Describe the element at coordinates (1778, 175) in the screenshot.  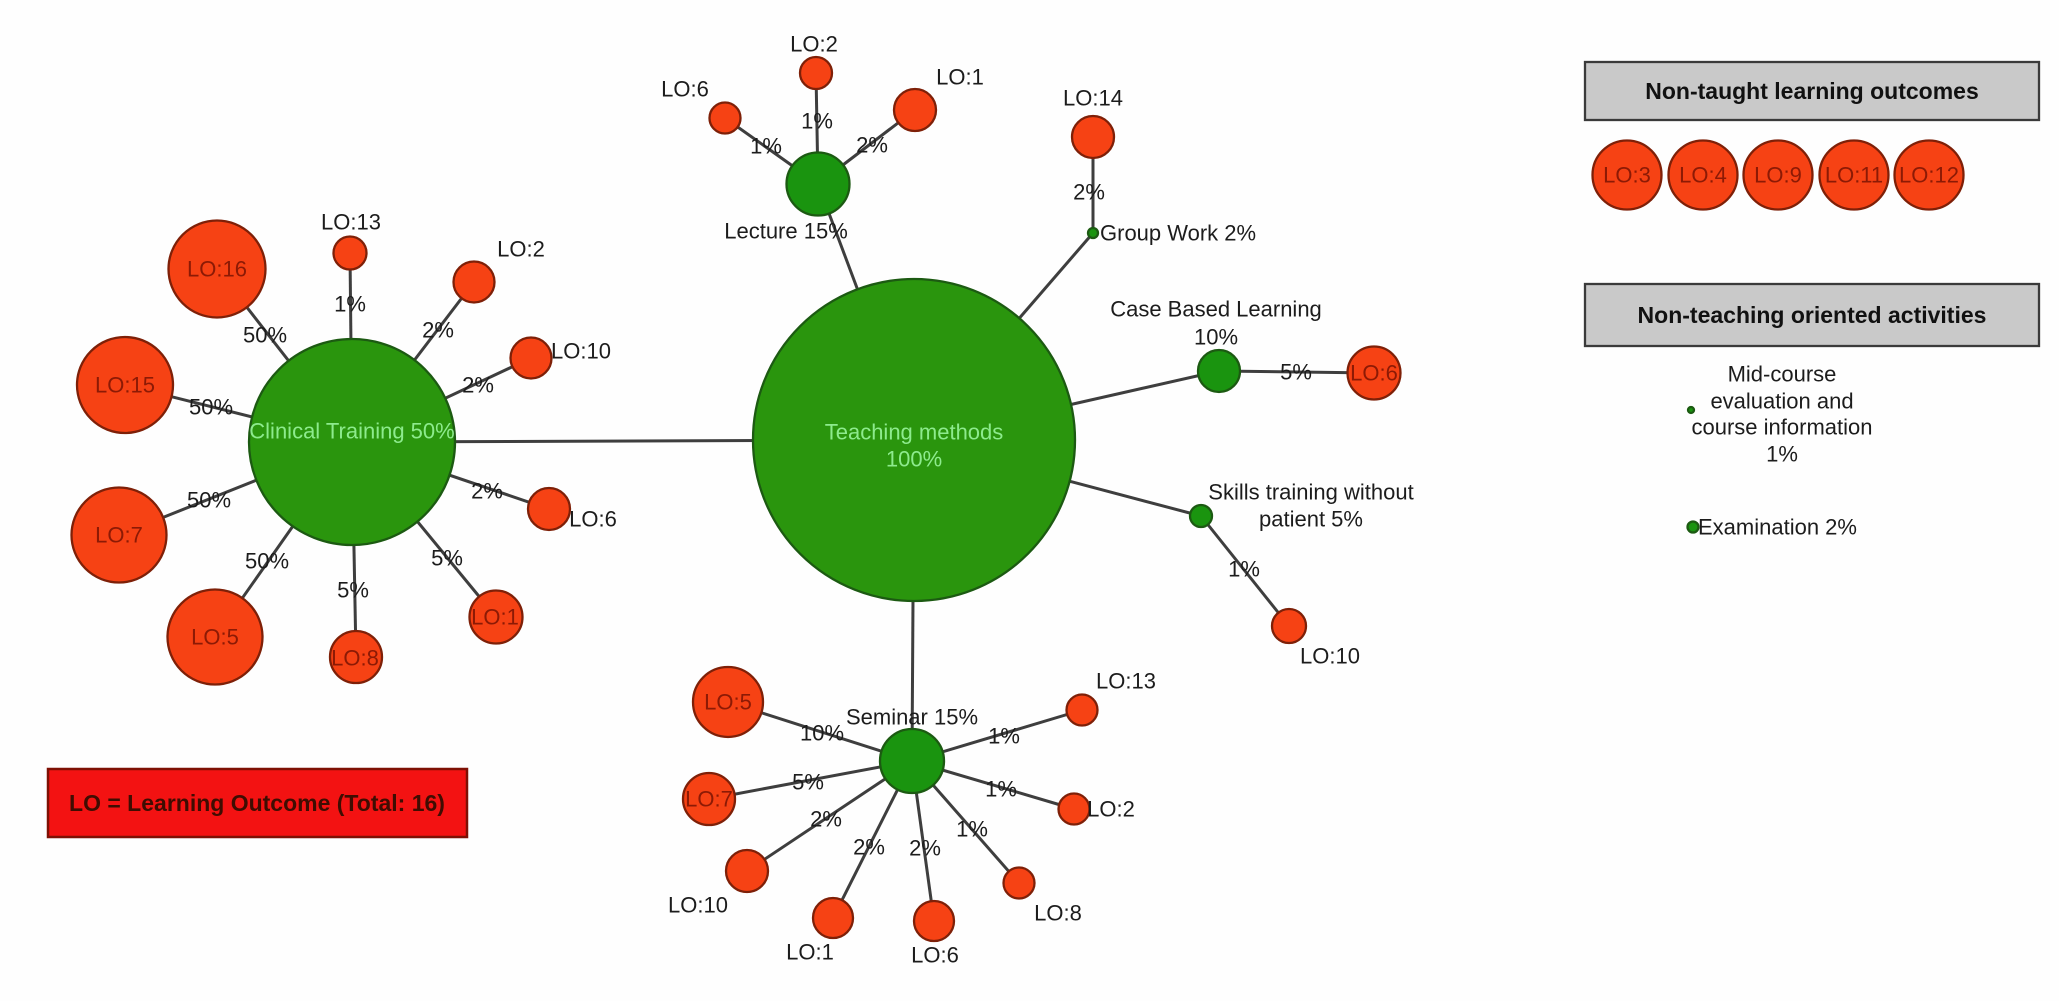
I see `svg-text: LO:9` at that location.